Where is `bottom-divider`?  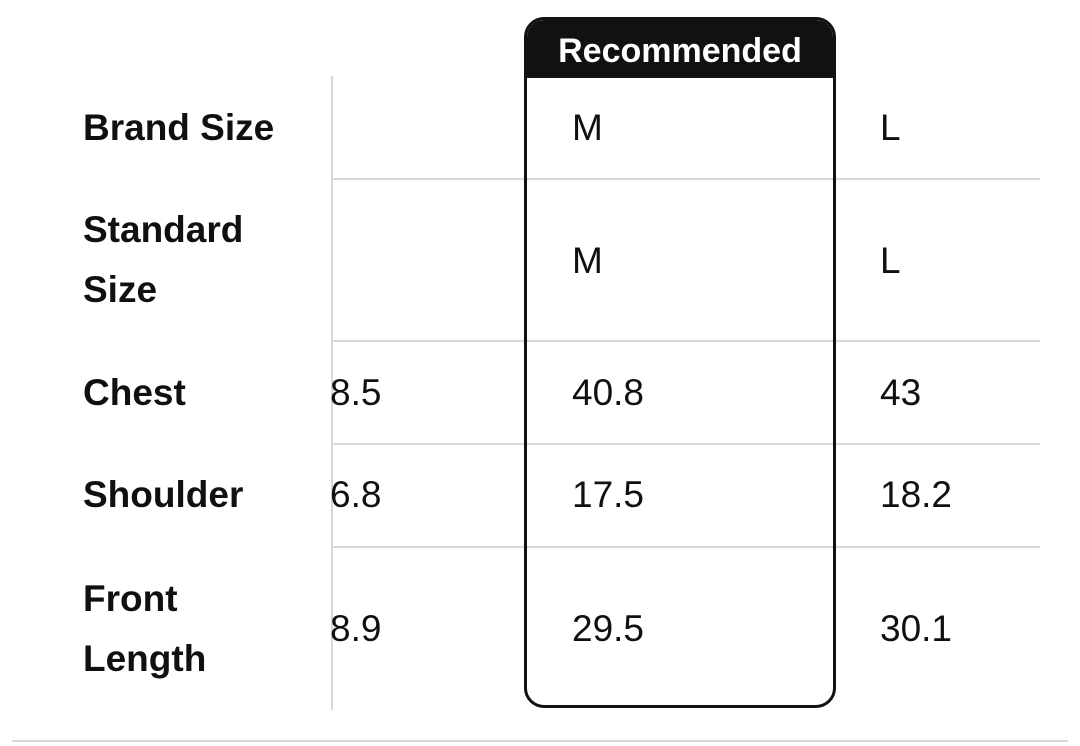
bottom-divider is located at coordinates (540, 741).